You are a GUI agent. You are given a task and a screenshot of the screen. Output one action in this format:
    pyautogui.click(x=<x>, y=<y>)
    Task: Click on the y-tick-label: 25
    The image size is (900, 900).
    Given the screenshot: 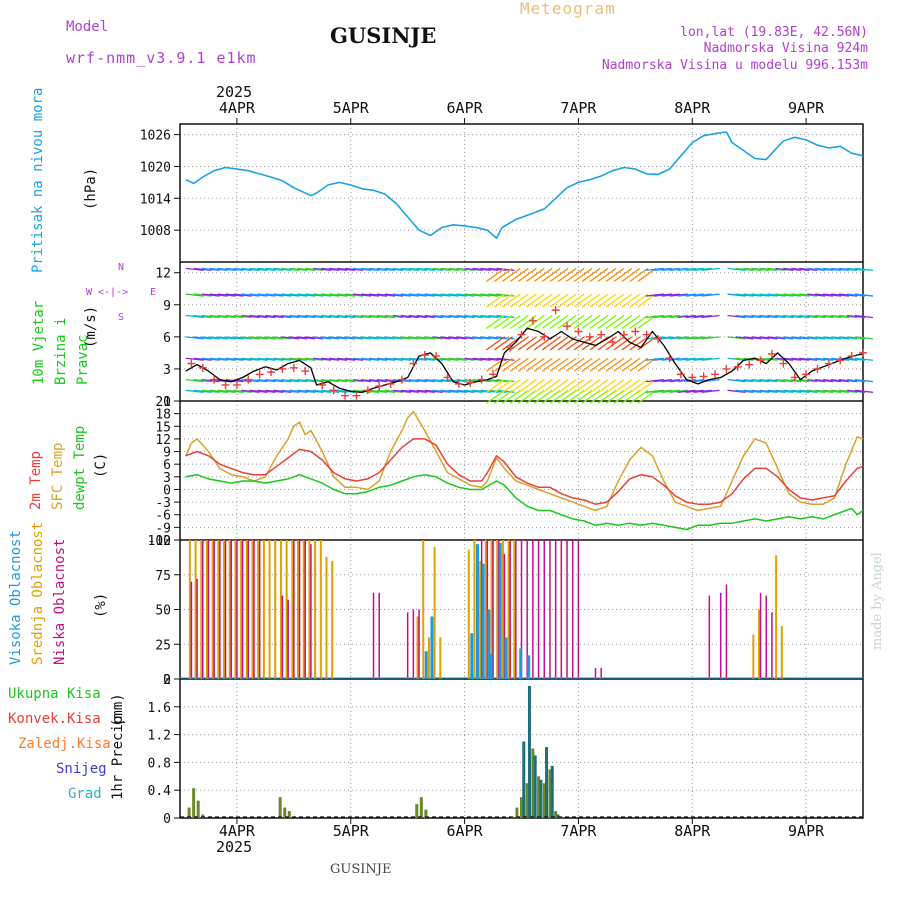 What is the action you would take?
    pyautogui.click(x=163, y=645)
    